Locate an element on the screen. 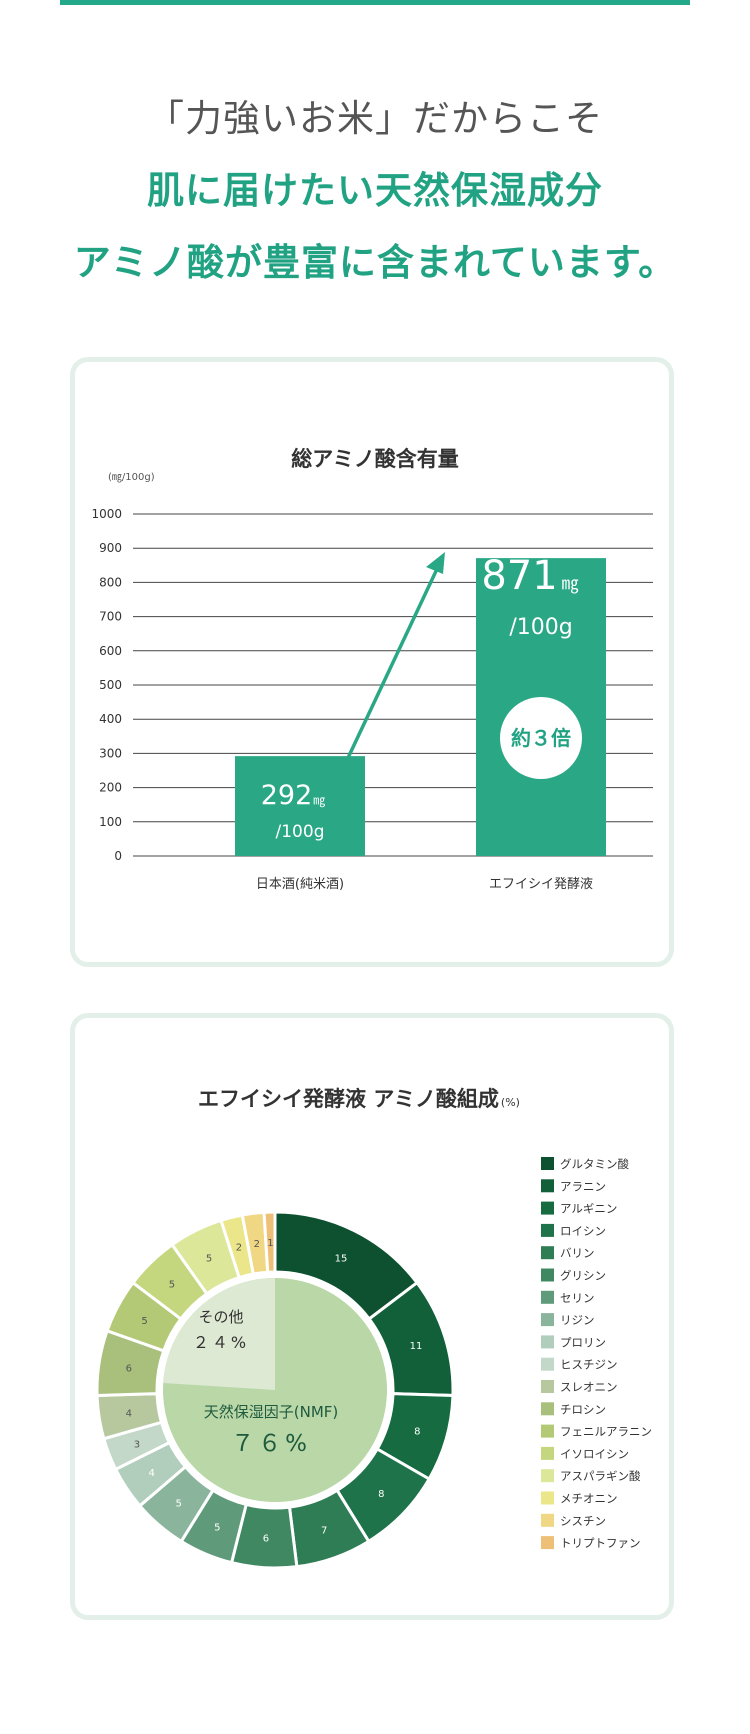 The height and width of the screenshot is (1734, 750). legend-item-label: アラニン is located at coordinates (583, 1186).